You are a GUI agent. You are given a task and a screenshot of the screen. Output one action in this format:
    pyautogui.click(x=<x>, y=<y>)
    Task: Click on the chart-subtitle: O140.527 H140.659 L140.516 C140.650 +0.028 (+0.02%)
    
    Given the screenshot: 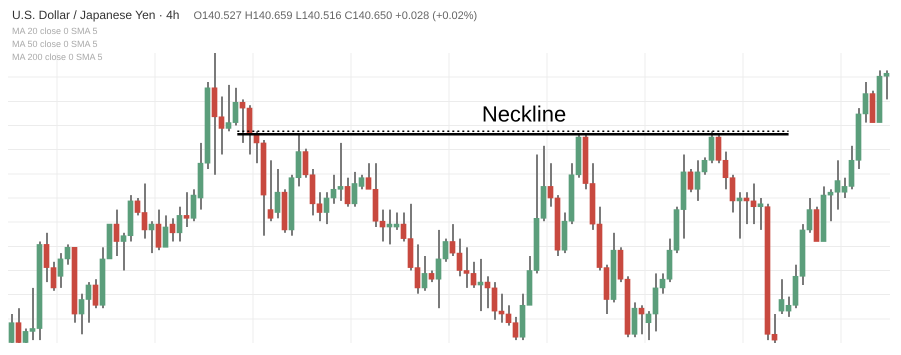 What is the action you would take?
    pyautogui.click(x=335, y=16)
    